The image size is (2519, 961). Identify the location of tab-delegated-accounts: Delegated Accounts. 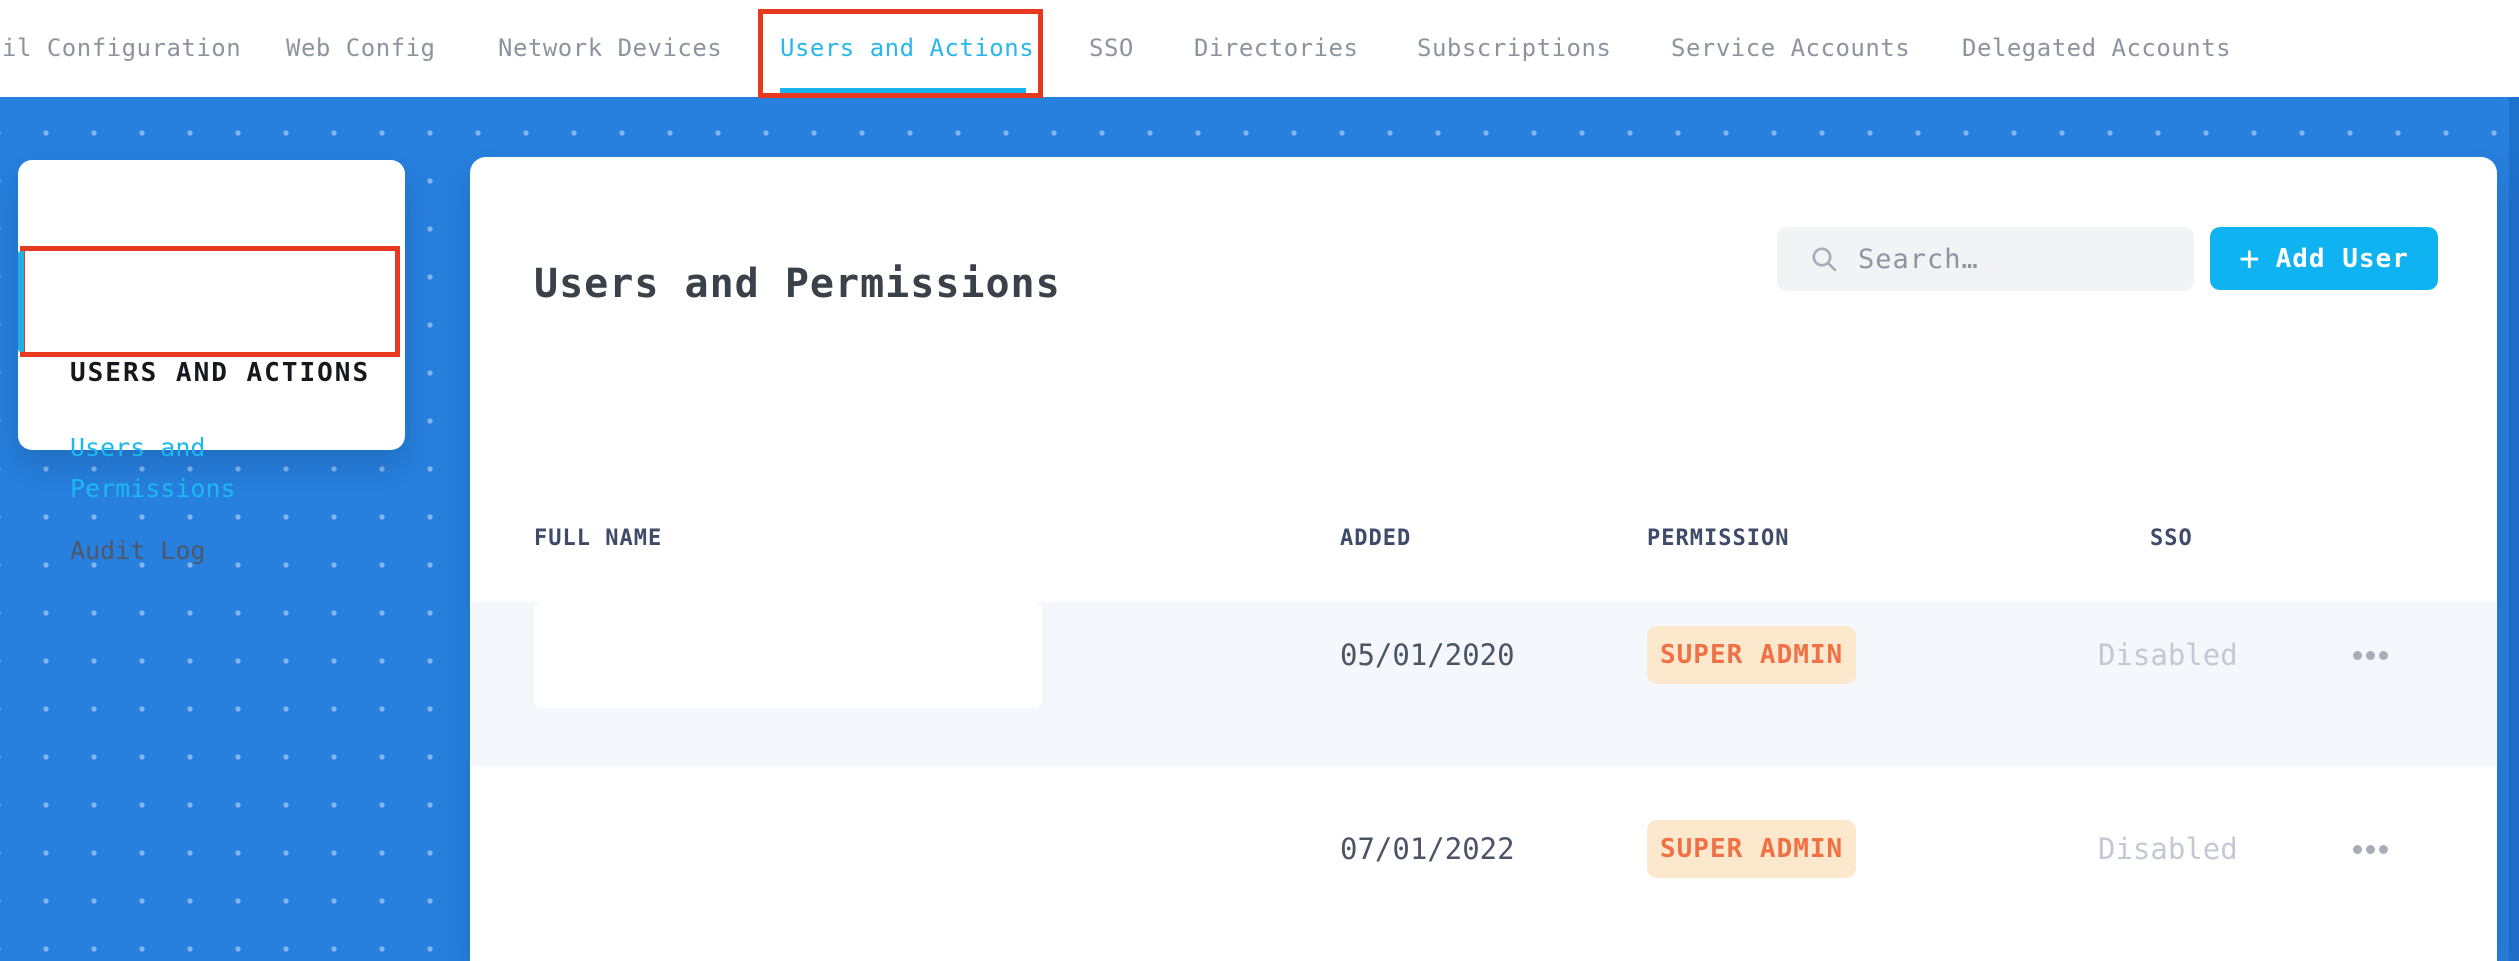
(2097, 48).